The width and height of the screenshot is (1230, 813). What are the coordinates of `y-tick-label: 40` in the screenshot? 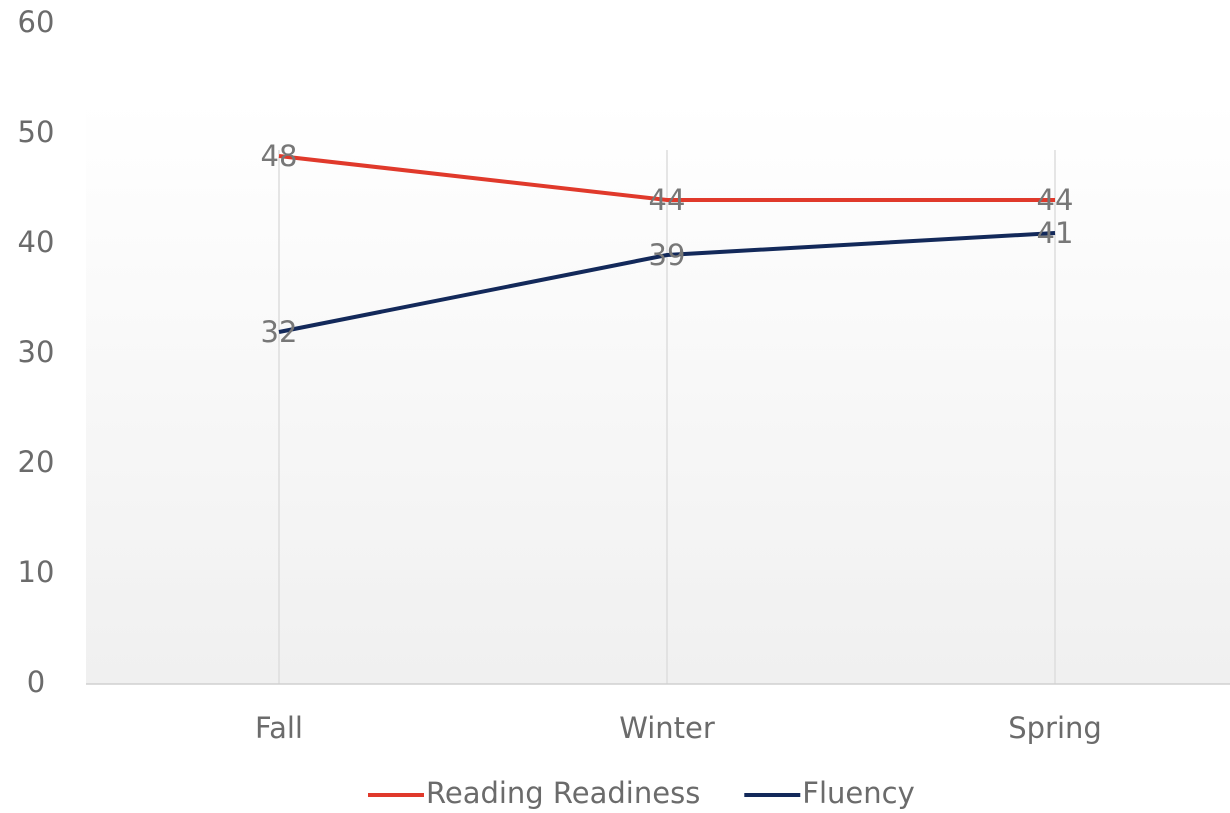 It's located at (36, 242).